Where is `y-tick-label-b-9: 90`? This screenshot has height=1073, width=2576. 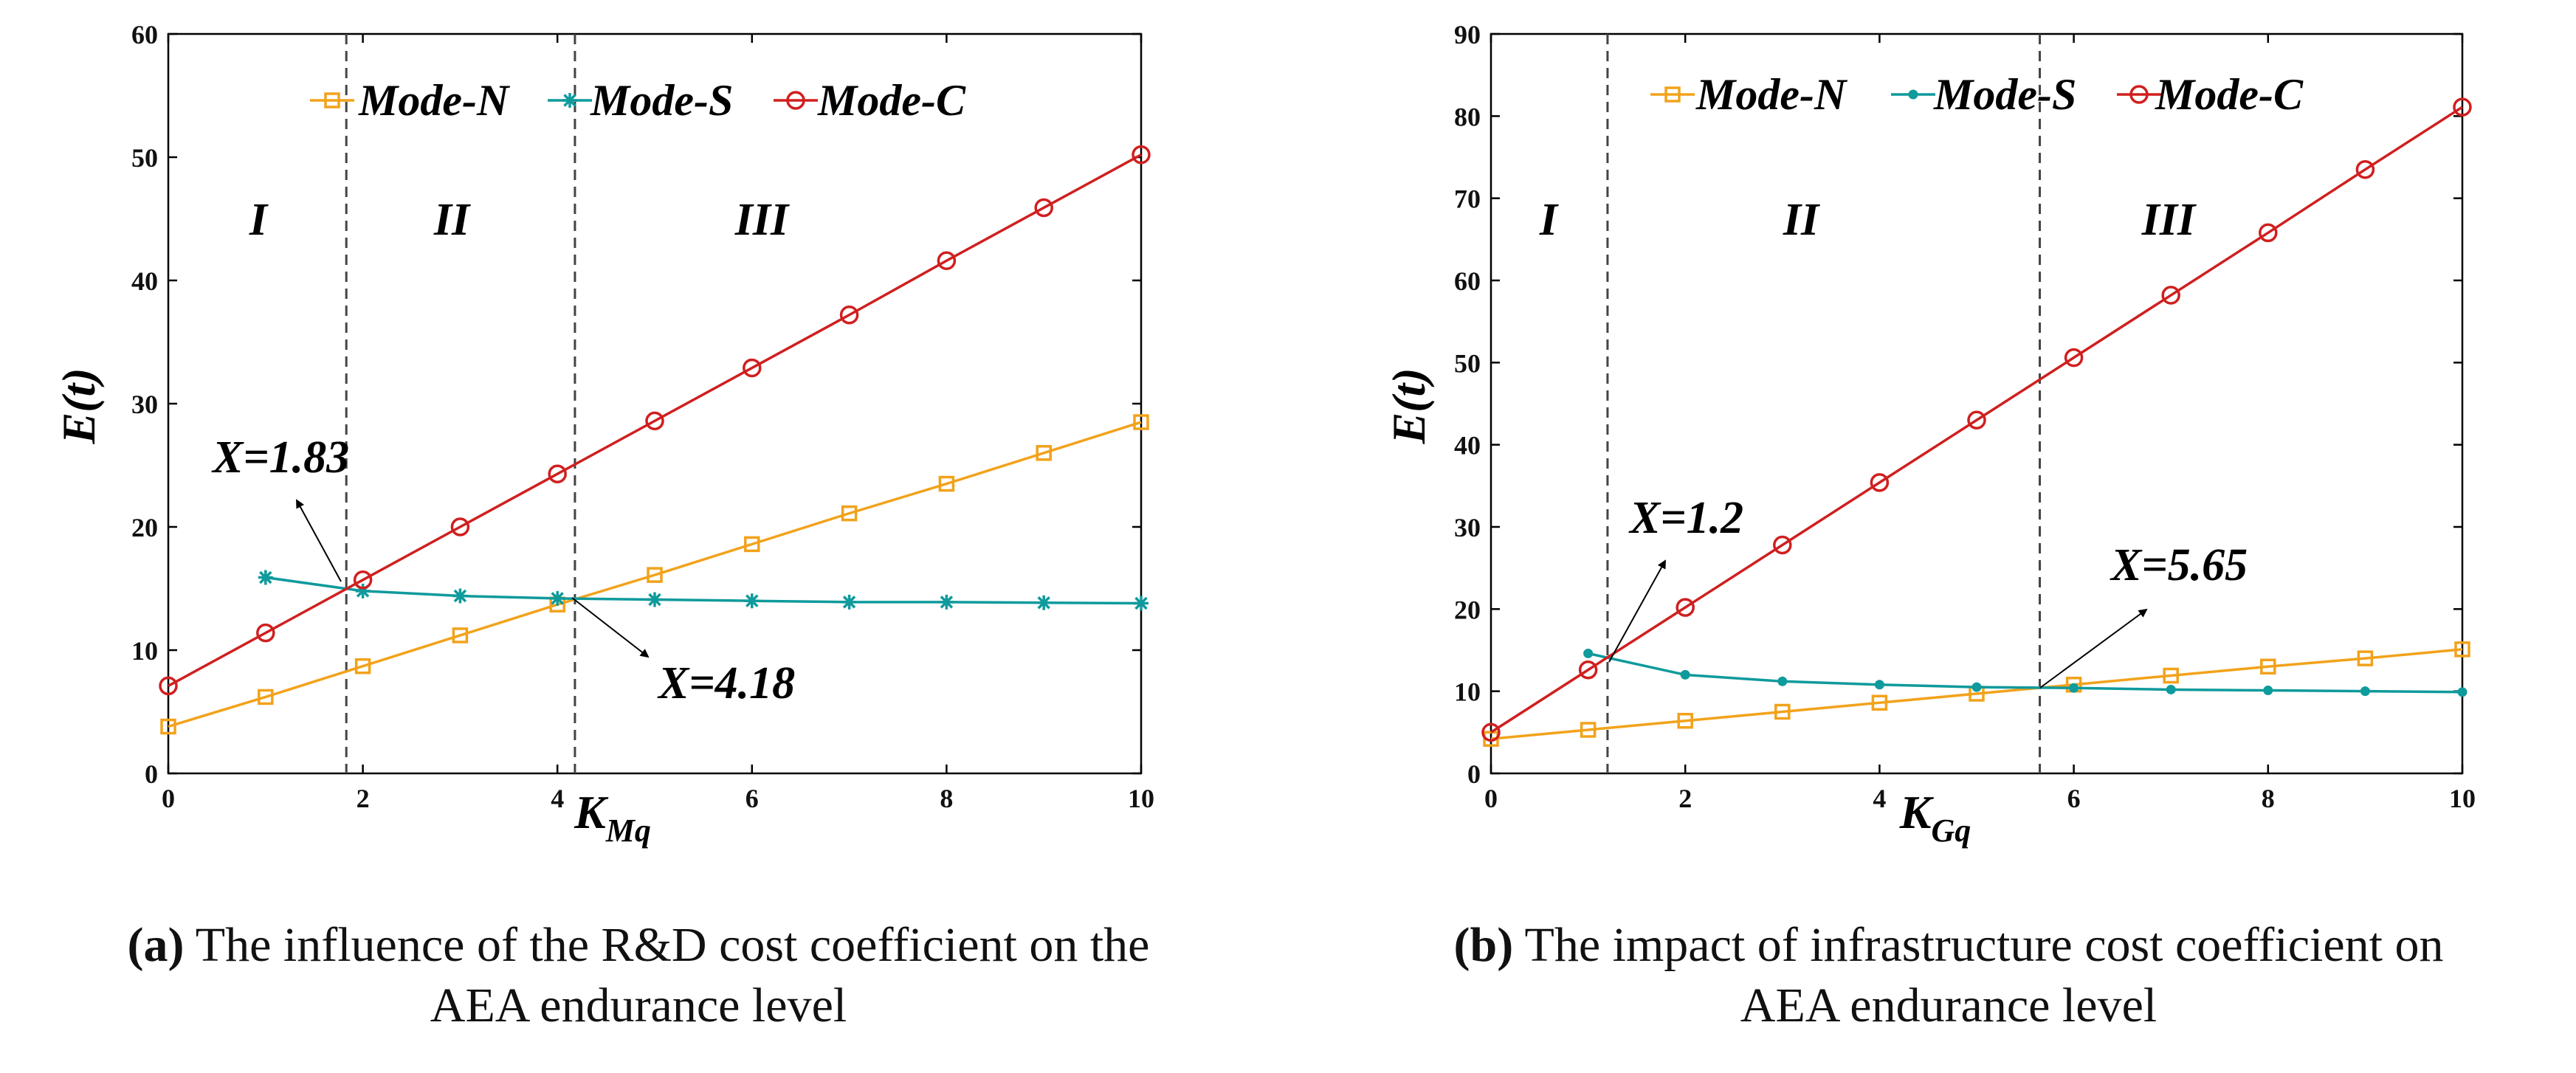 y-tick-label-b-9: 90 is located at coordinates (1467, 34).